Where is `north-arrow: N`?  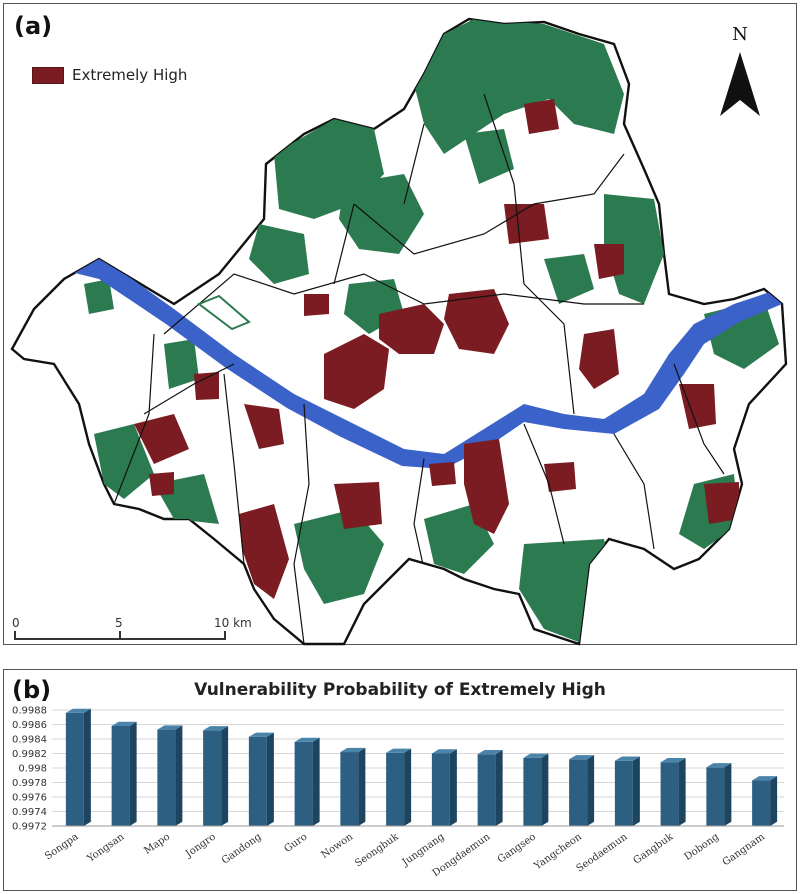
north-arrow: N is located at coordinates (740, 71).